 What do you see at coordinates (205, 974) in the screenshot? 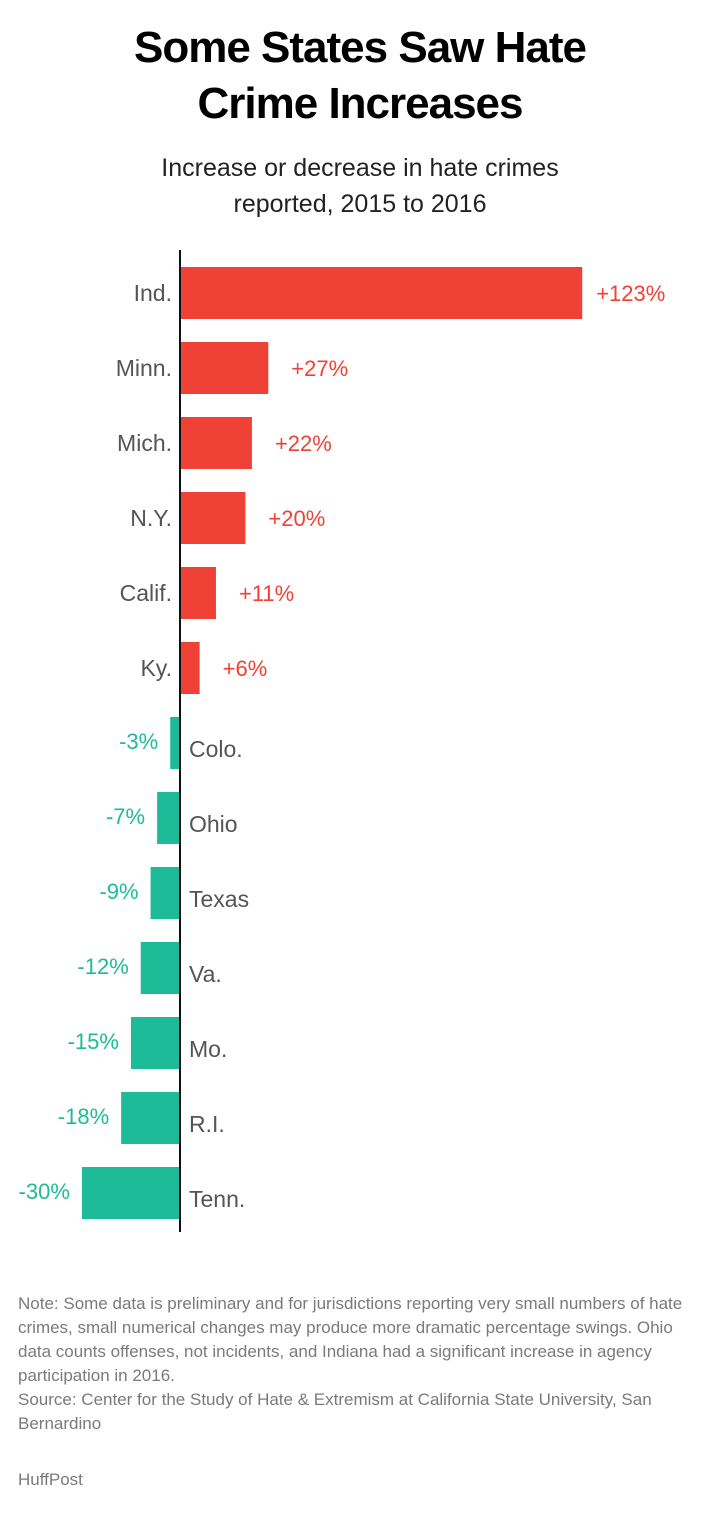
I see `category-label: Va.` at bounding box center [205, 974].